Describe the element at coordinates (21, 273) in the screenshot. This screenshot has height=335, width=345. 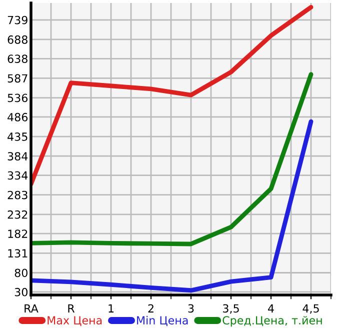
I see `y-tick-label: 80` at that location.